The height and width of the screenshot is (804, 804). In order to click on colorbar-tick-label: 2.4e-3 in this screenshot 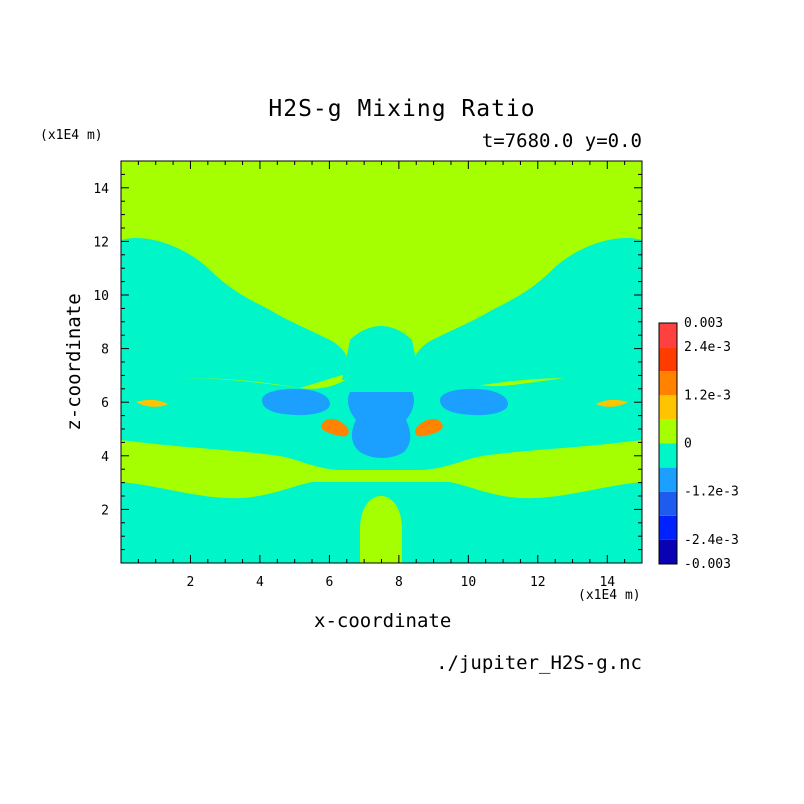, I will do `click(707, 347)`.